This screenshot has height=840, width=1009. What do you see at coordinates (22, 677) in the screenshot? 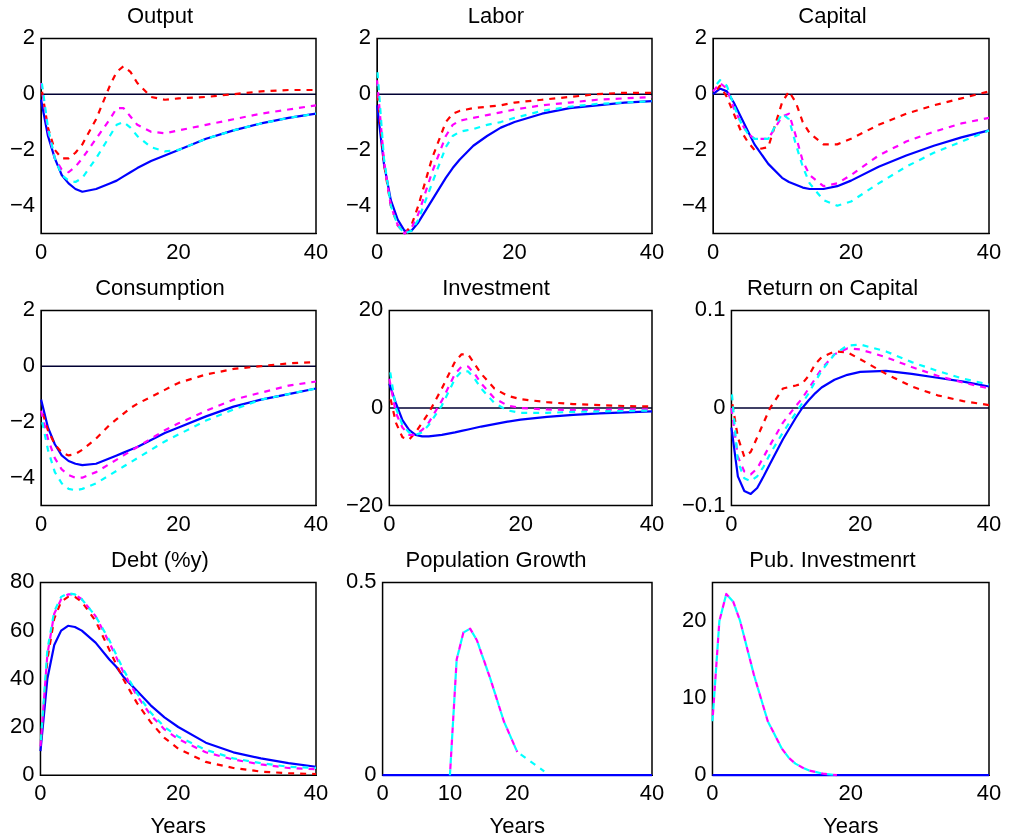
I see `y-tick-label: 40` at bounding box center [22, 677].